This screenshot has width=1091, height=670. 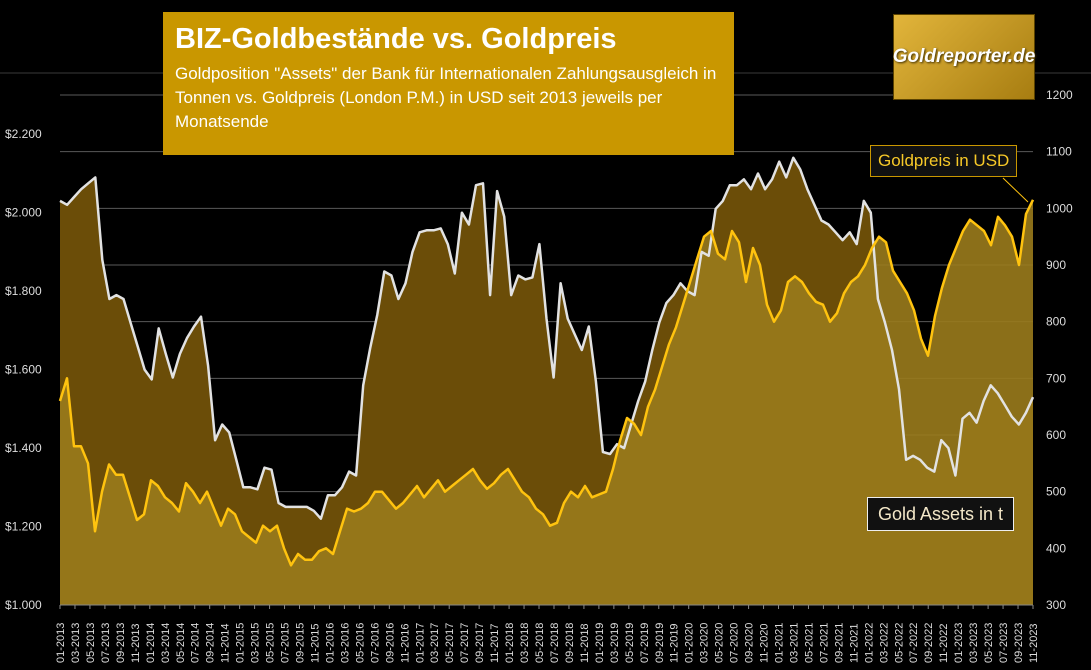 What do you see at coordinates (61, 643) in the screenshot?
I see `x-tick-label: 01-2013` at bounding box center [61, 643].